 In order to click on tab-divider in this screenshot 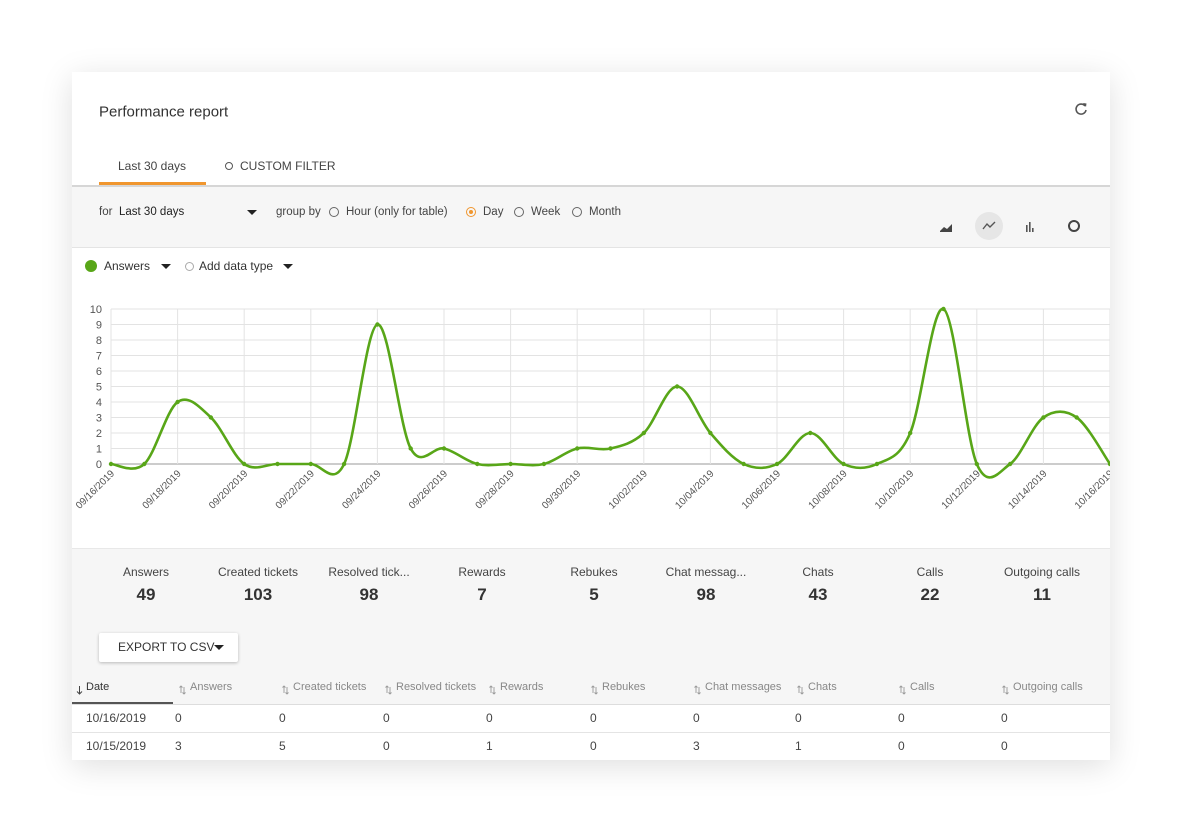, I will do `click(591, 186)`.